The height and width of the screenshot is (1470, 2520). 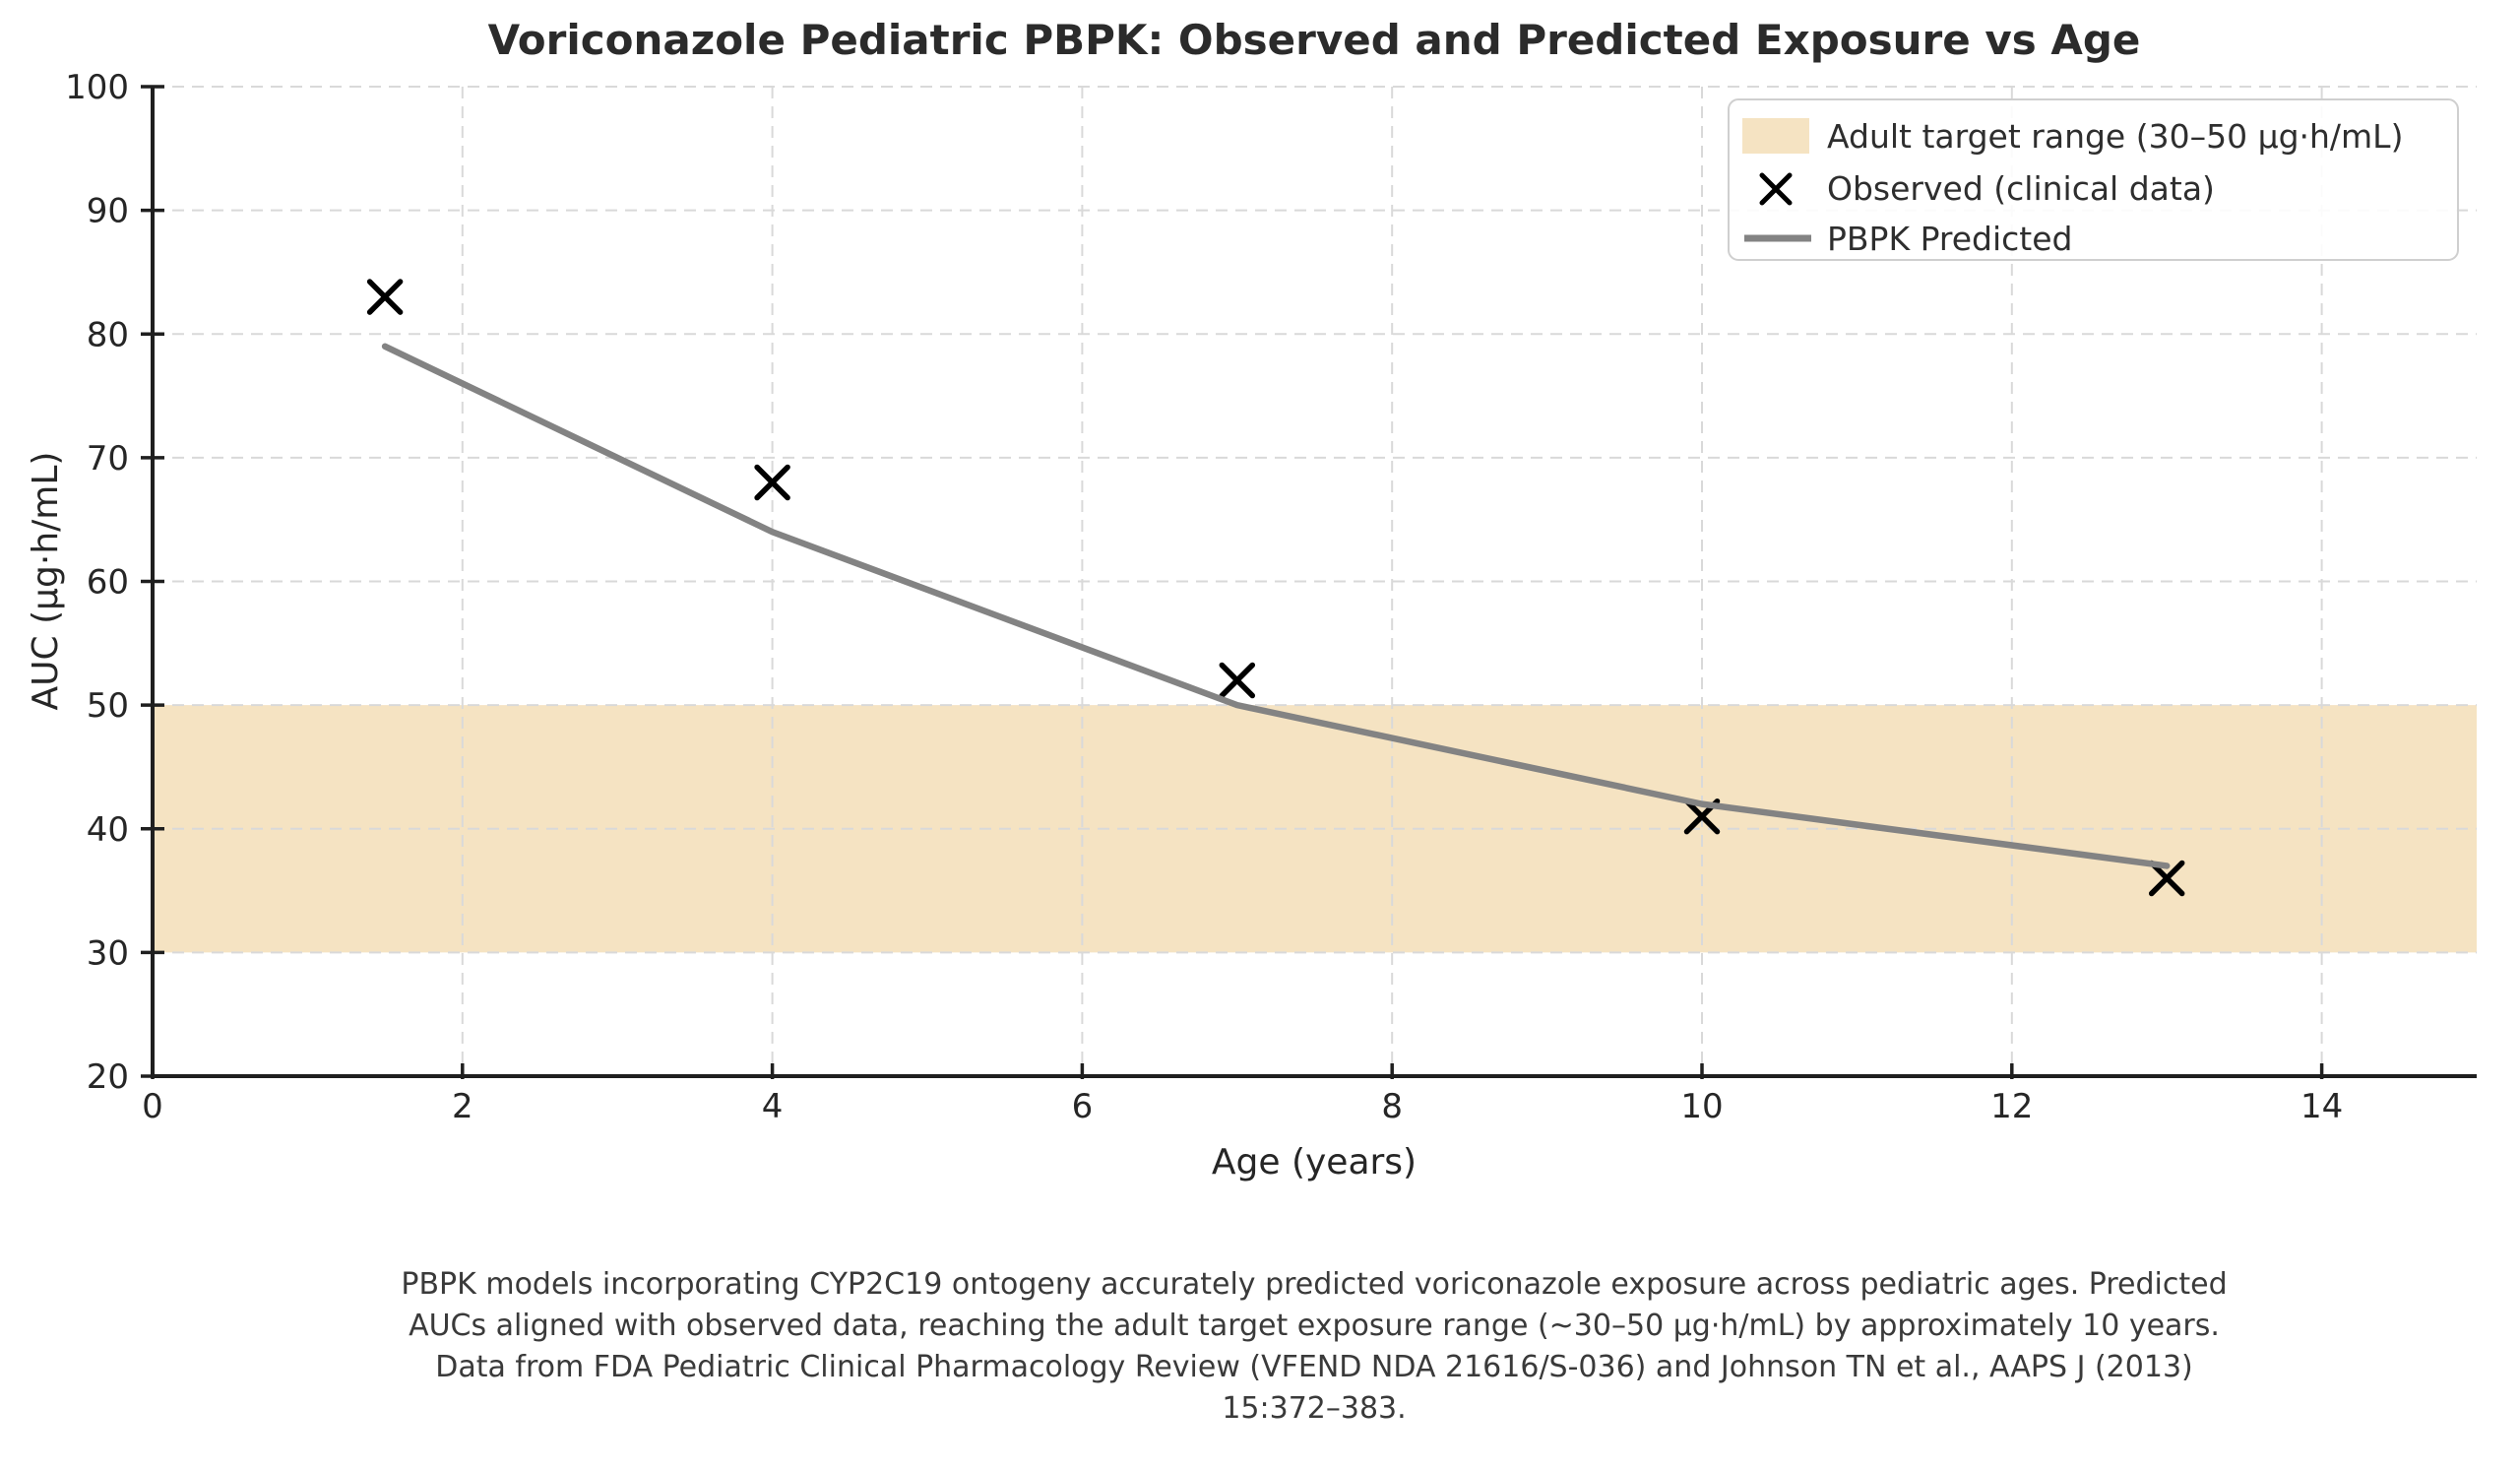 I want to click on legend-box, so click(x=2093, y=179).